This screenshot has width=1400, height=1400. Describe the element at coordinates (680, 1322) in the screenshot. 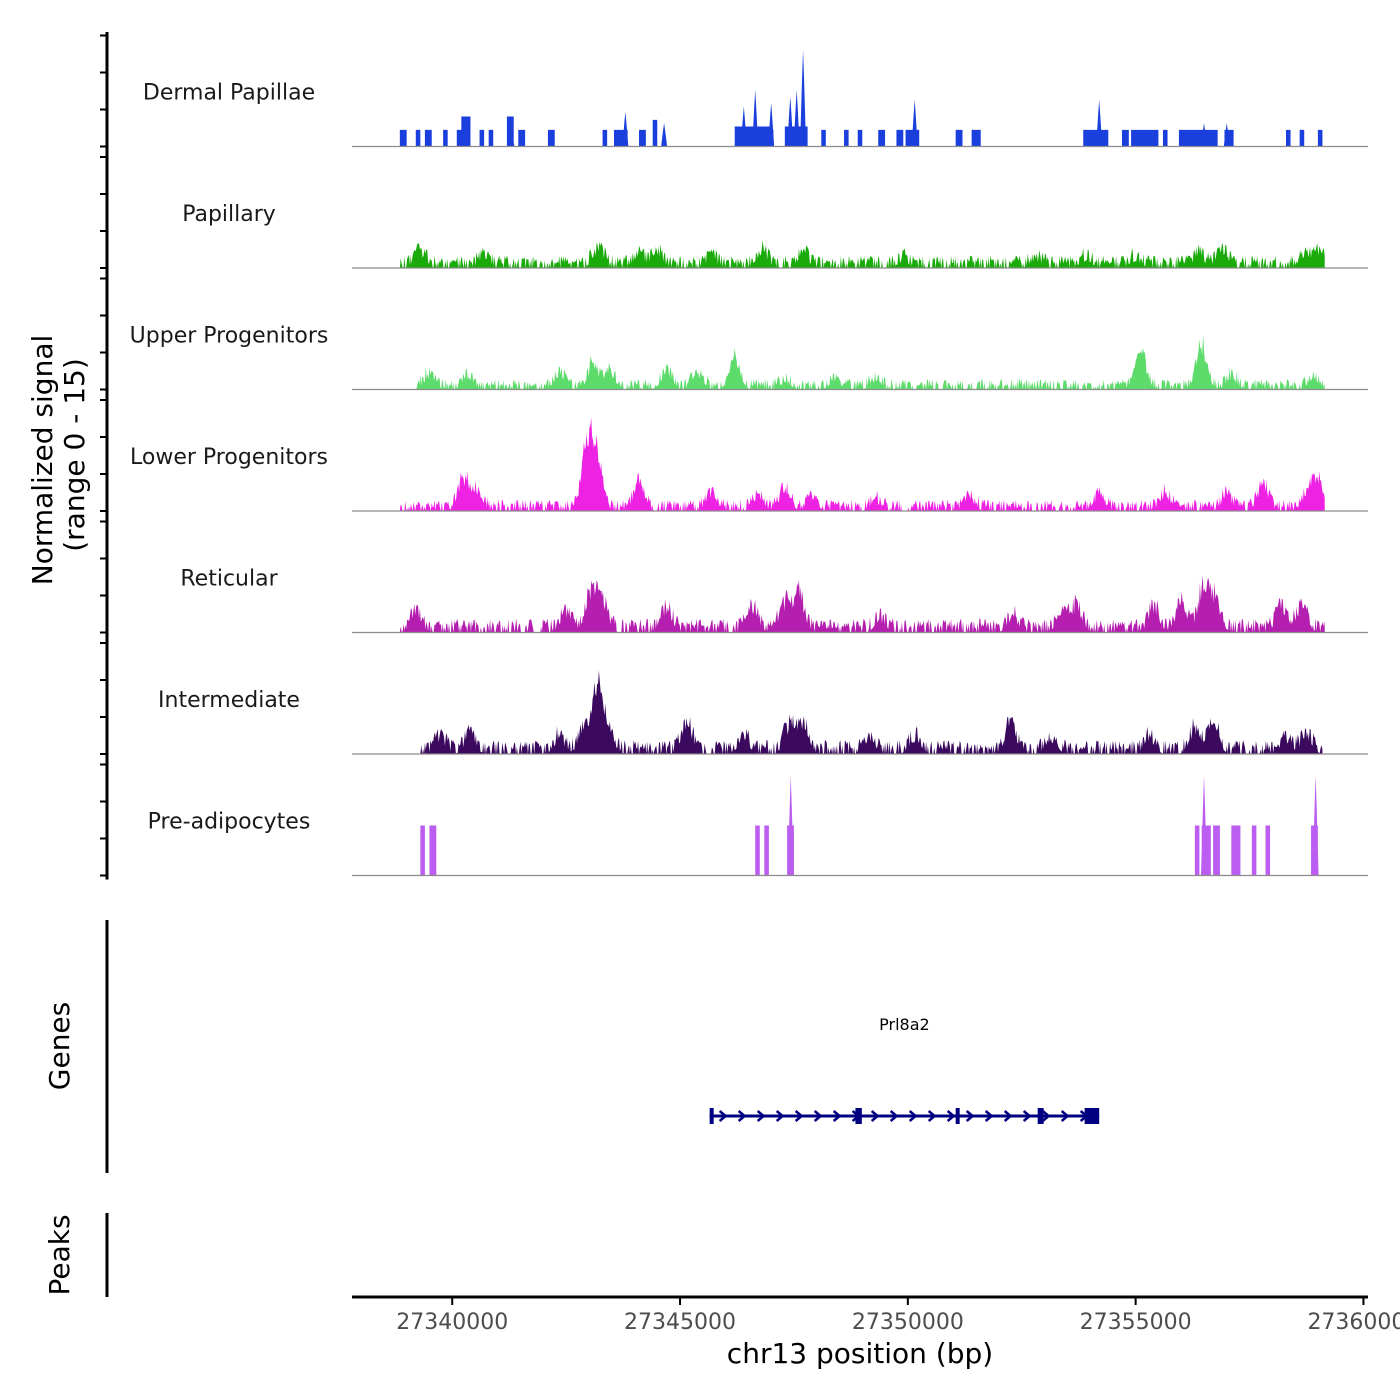

I see `x-tick-label: 27345000` at that location.